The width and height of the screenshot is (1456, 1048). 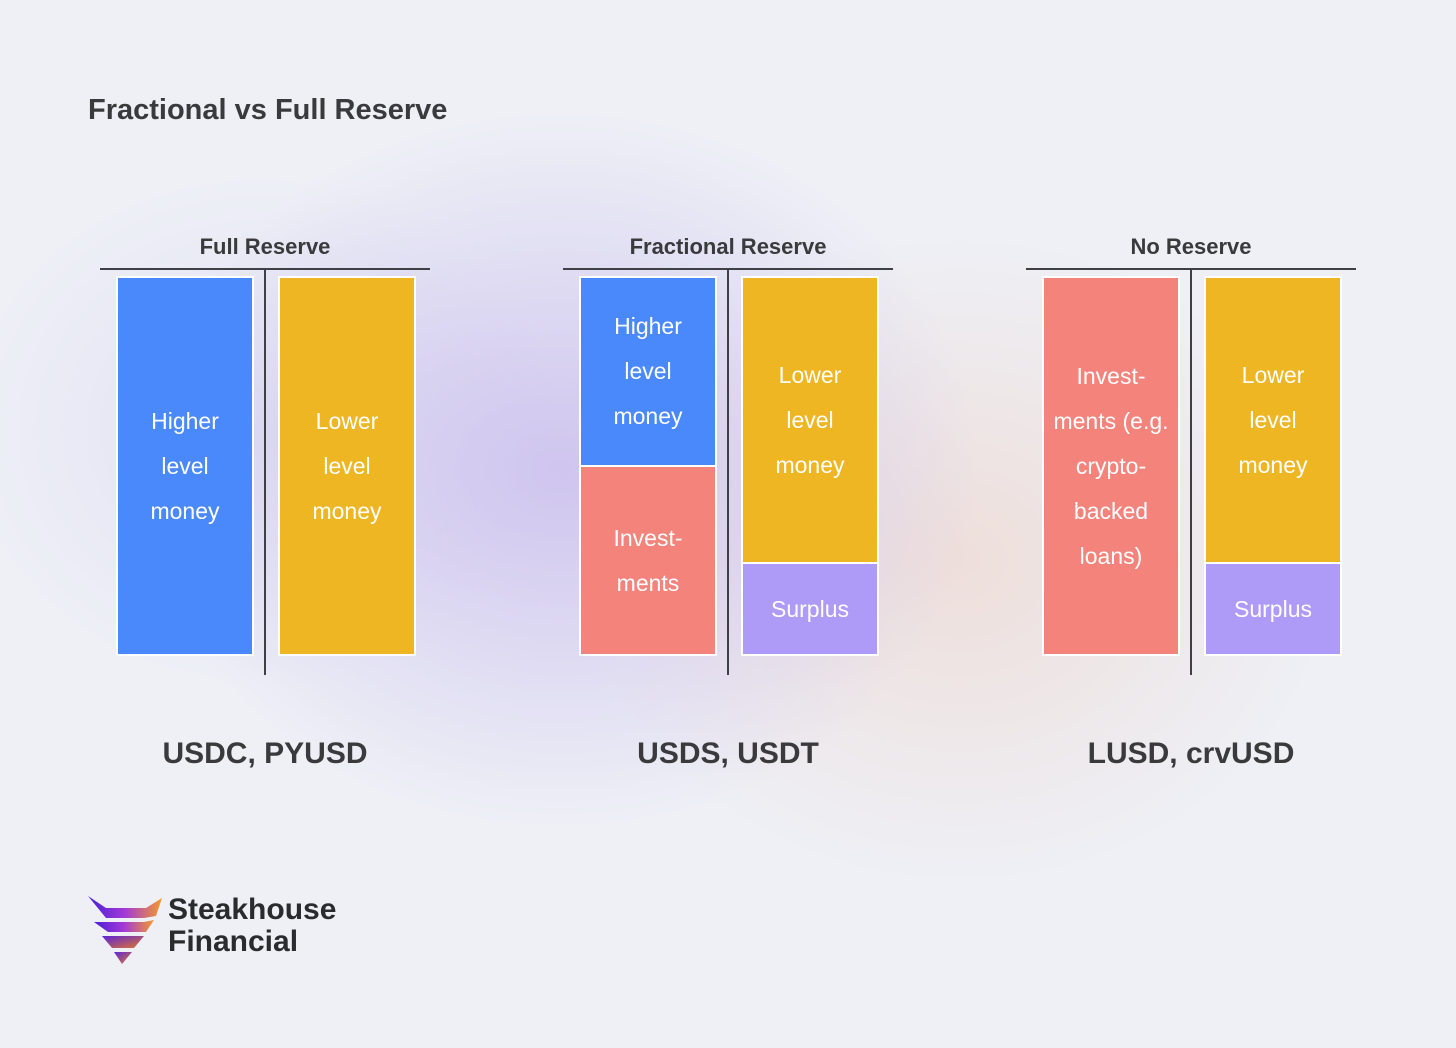 I want to click on liabilities-column: Lower level money, so click(x=347, y=466).